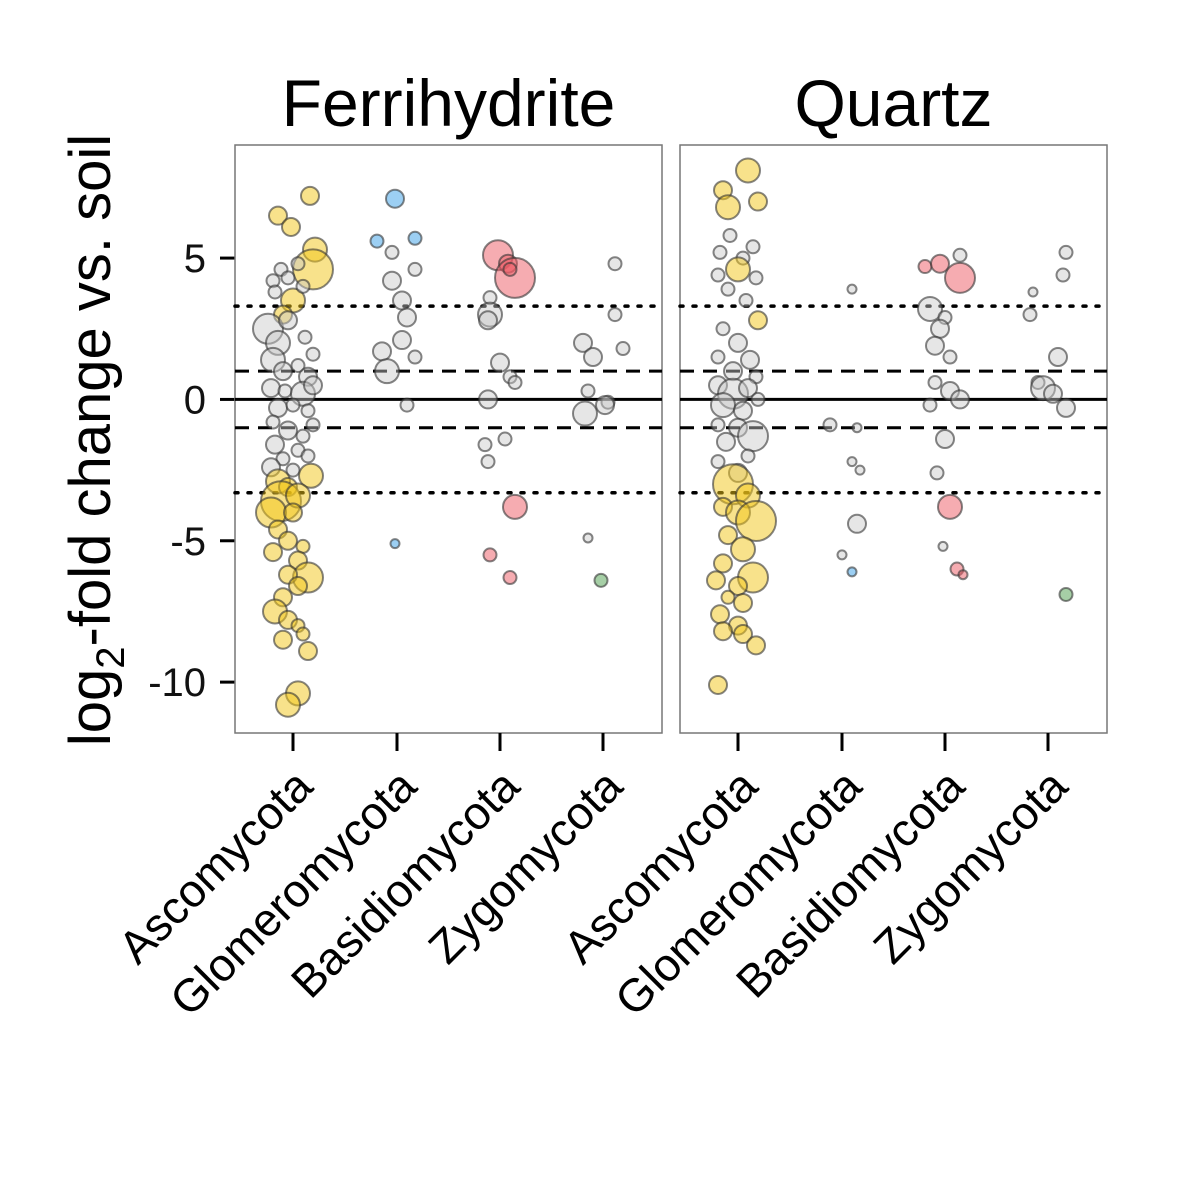  What do you see at coordinates (90, 707) in the screenshot?
I see `y-axis-title-main: log` at bounding box center [90, 707].